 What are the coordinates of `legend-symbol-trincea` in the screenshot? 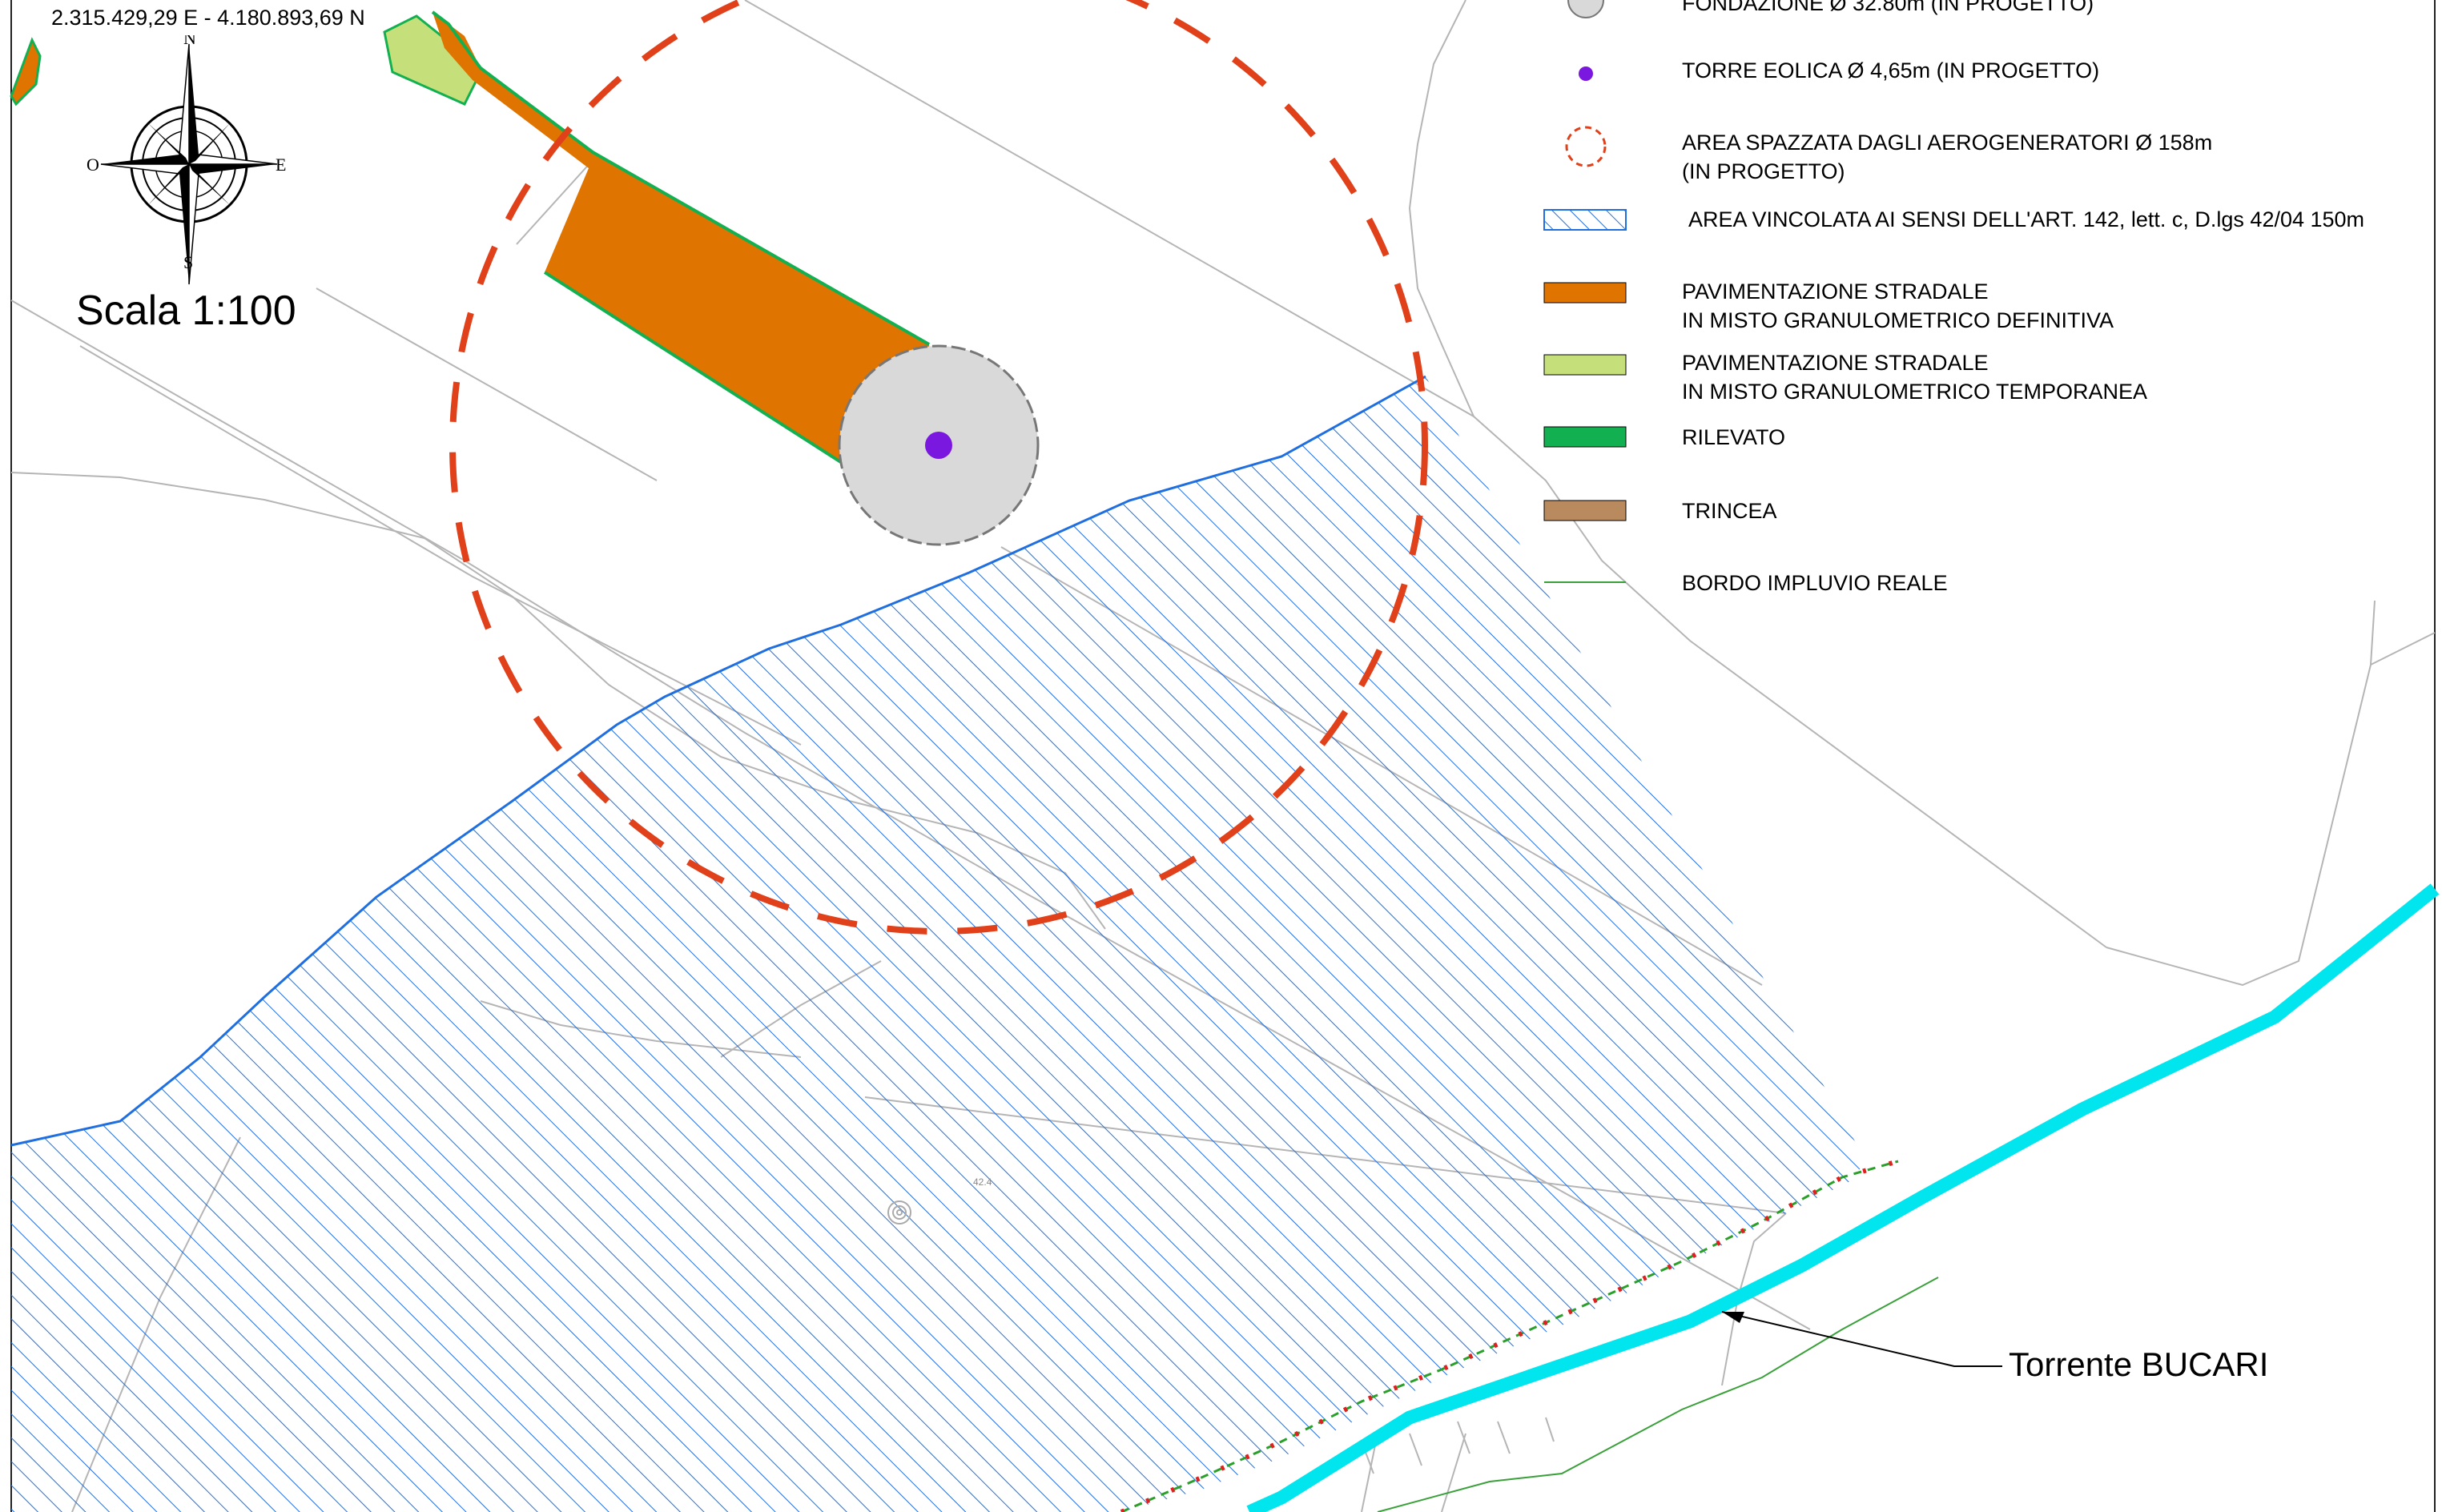 It's located at (1585, 510).